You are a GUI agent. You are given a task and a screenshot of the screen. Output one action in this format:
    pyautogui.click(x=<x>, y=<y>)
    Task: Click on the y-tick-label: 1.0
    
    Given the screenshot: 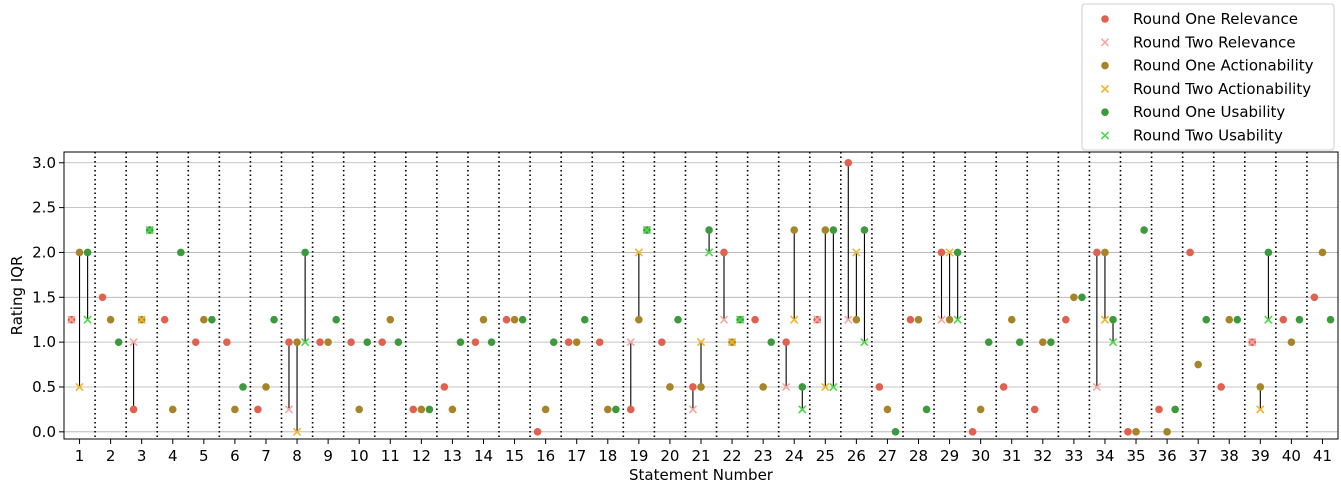 What is the action you would take?
    pyautogui.click(x=44, y=342)
    